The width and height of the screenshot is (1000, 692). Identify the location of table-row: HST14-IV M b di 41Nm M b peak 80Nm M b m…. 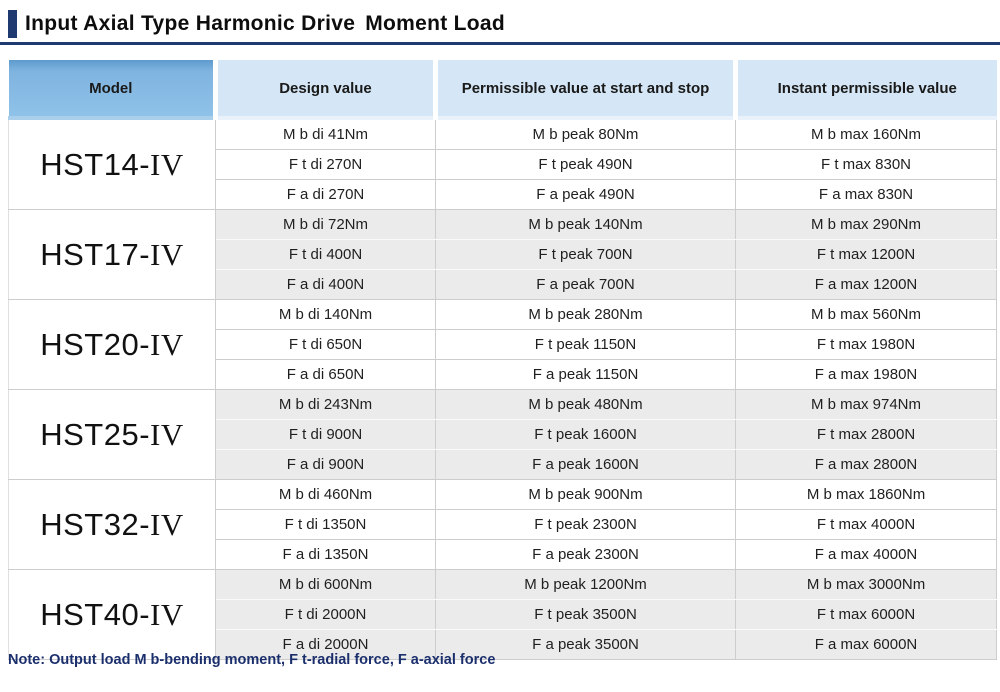
(502, 164).